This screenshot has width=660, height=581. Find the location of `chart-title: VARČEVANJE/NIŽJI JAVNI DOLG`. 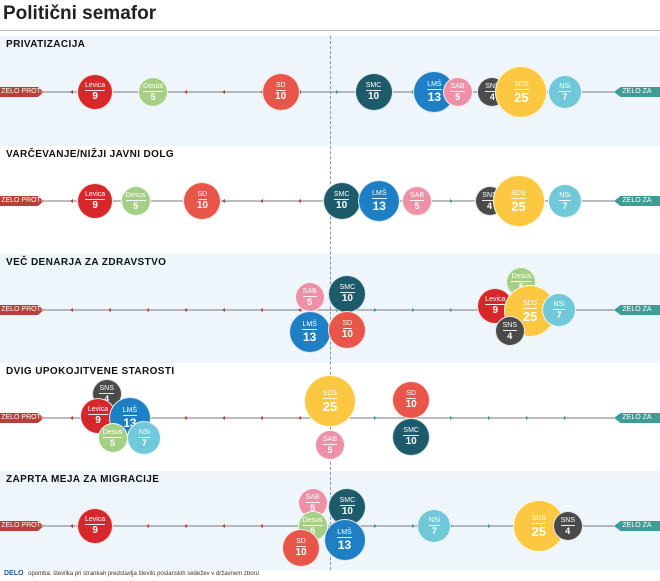

chart-title: VARČEVANJE/NIŽJI JAVNI DOLG is located at coordinates (90, 154).